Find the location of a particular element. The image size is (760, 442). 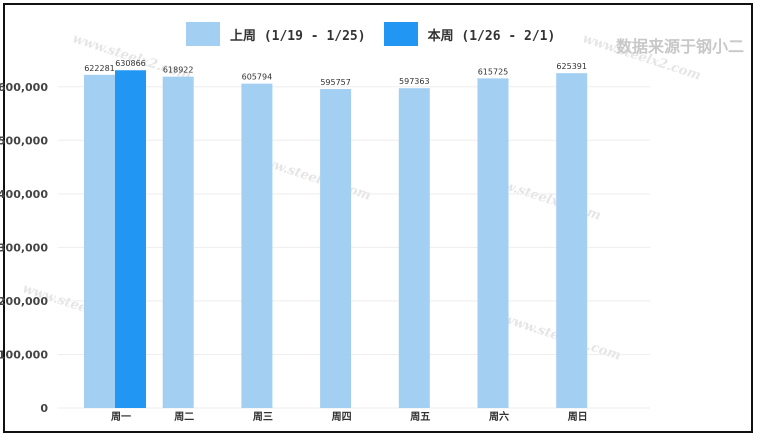

x-tick-label: 周五 is located at coordinates (420, 417).